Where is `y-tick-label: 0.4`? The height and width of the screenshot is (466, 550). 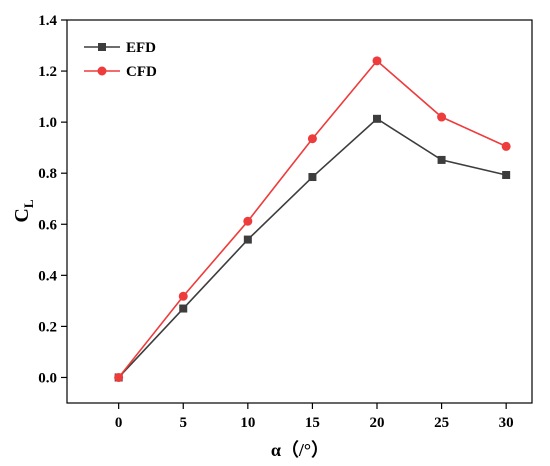 y-tick-label: 0.4 is located at coordinates (47, 276).